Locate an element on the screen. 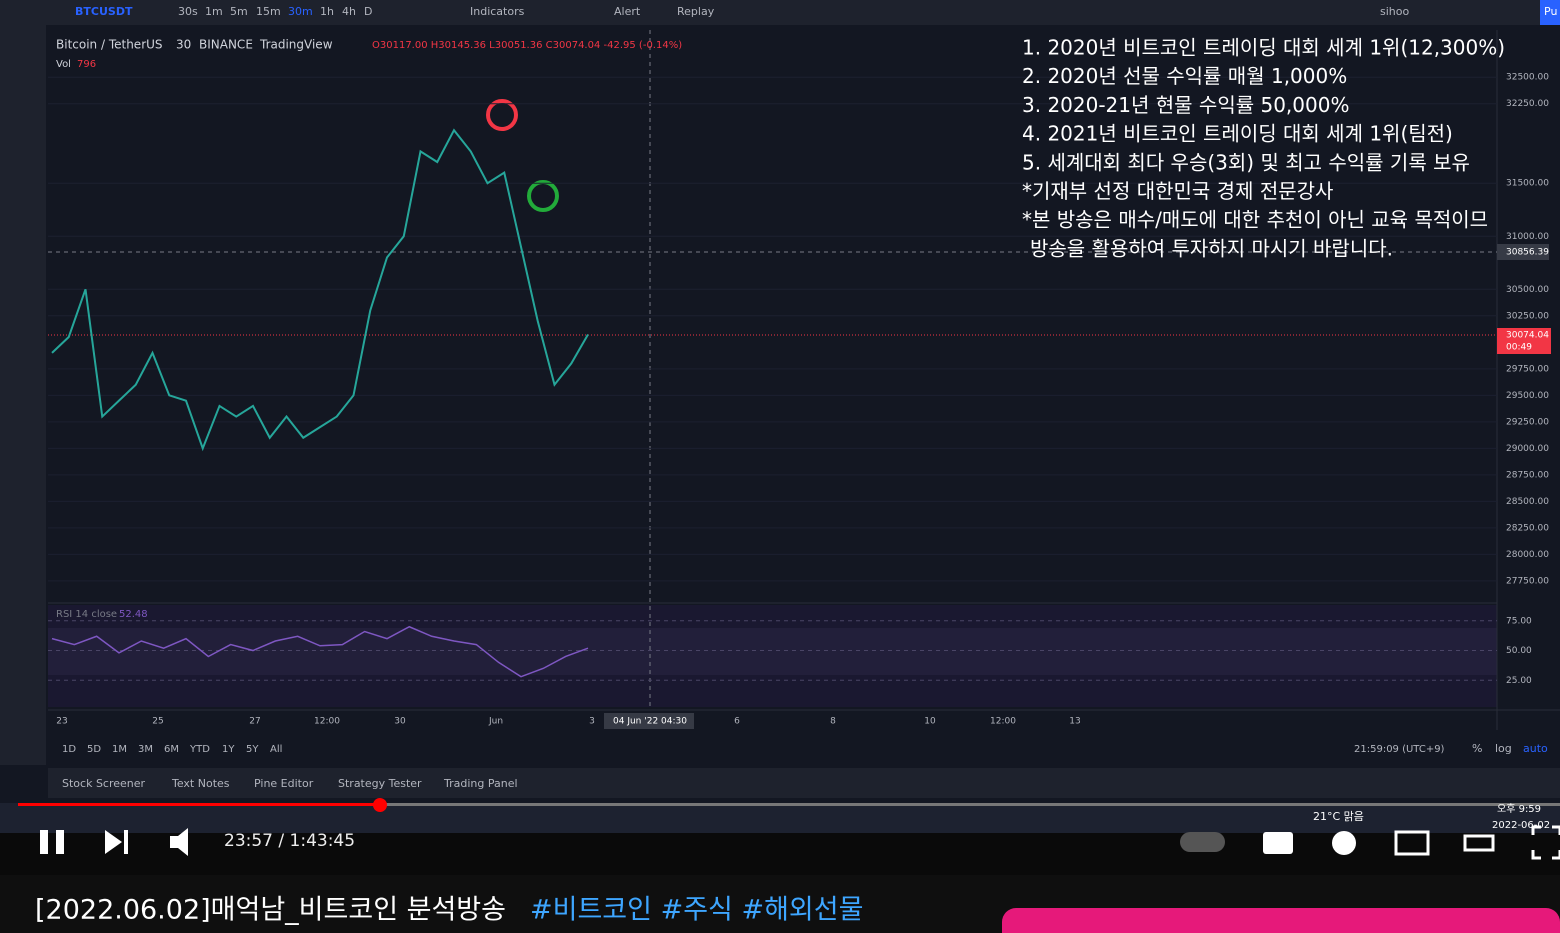 The height and width of the screenshot is (933, 1560). time-tick-label: Jun is located at coordinates (495, 722).